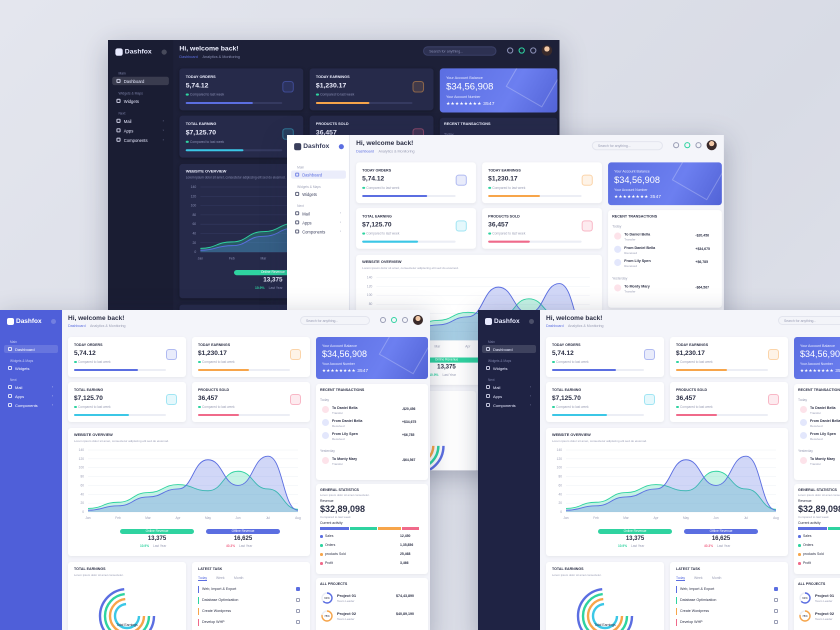  What do you see at coordinates (122, 73) in the screenshot?
I see `menu-section: Main` at bounding box center [122, 73].